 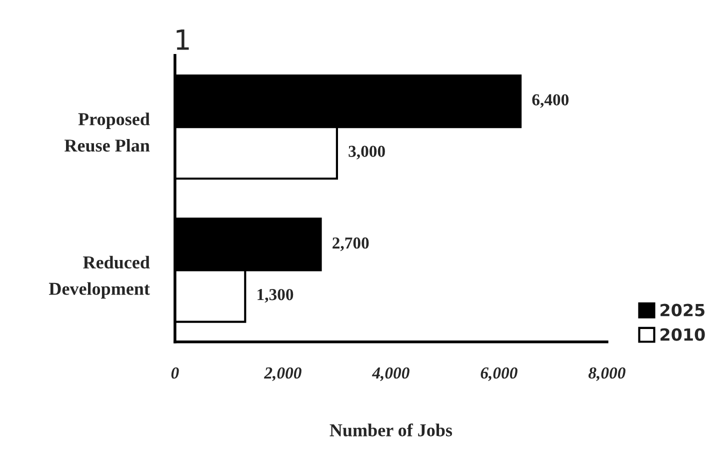 I want to click on x-tick-label: 6,000, so click(x=499, y=374).